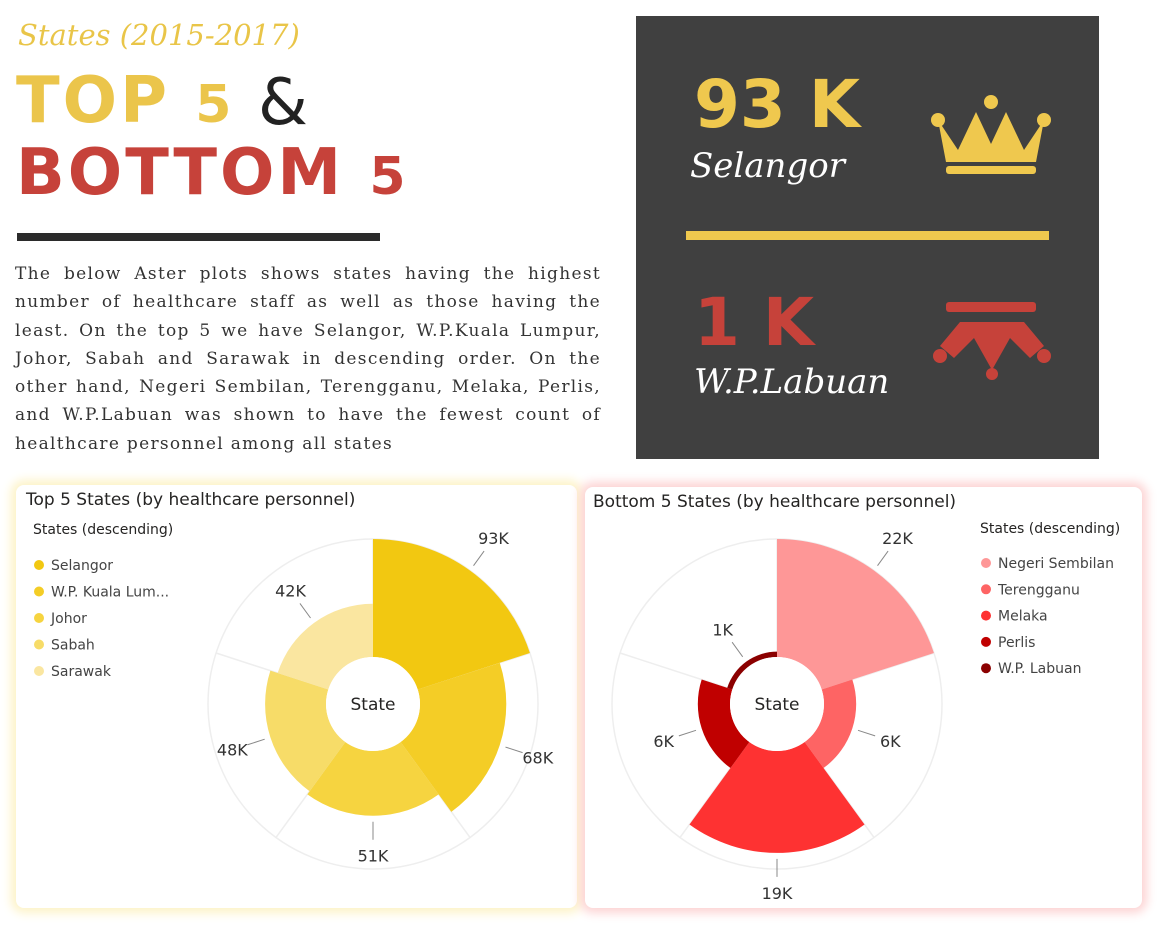 The height and width of the screenshot is (928, 1163). What do you see at coordinates (232, 750) in the screenshot?
I see `data-label: 48K` at bounding box center [232, 750].